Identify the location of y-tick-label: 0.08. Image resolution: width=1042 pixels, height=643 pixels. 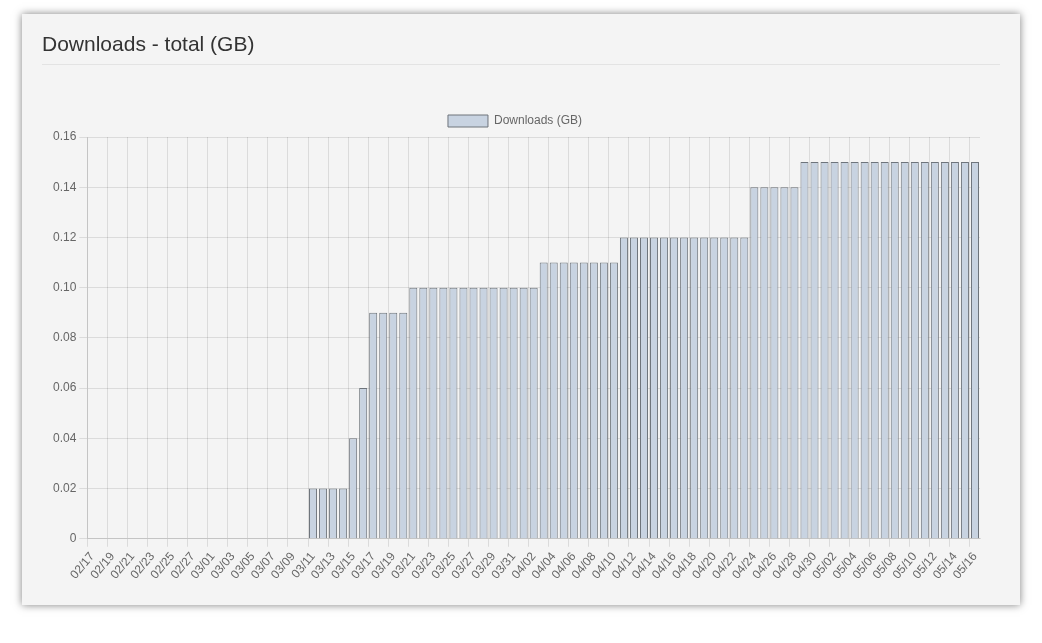
(65, 337).